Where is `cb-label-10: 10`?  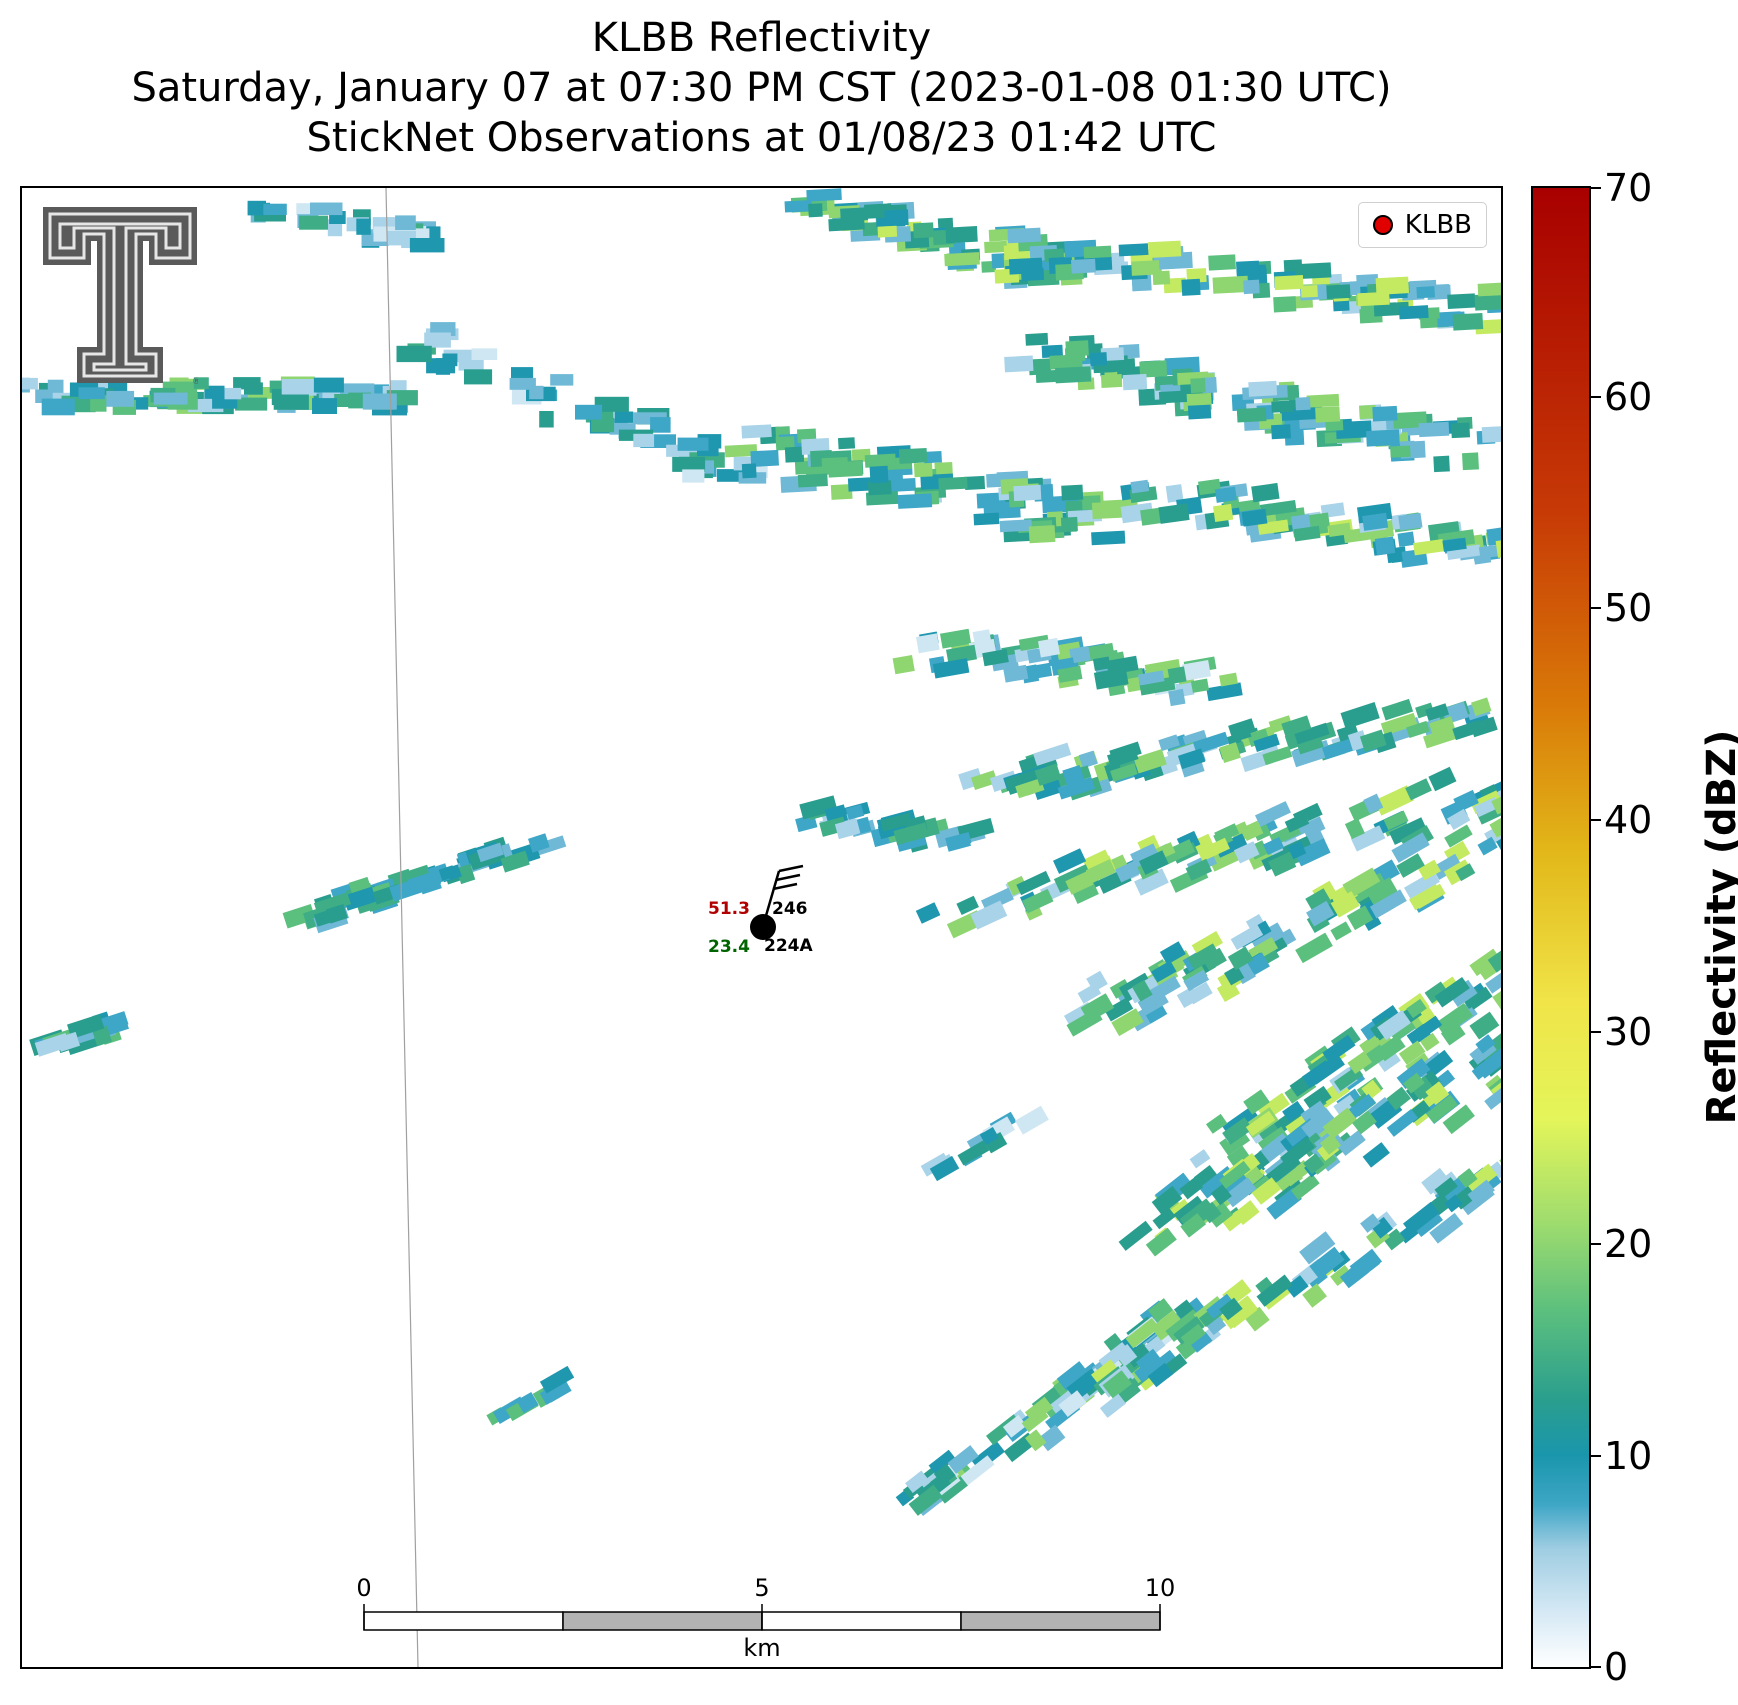
cb-label-10: 10 is located at coordinates (1628, 1456).